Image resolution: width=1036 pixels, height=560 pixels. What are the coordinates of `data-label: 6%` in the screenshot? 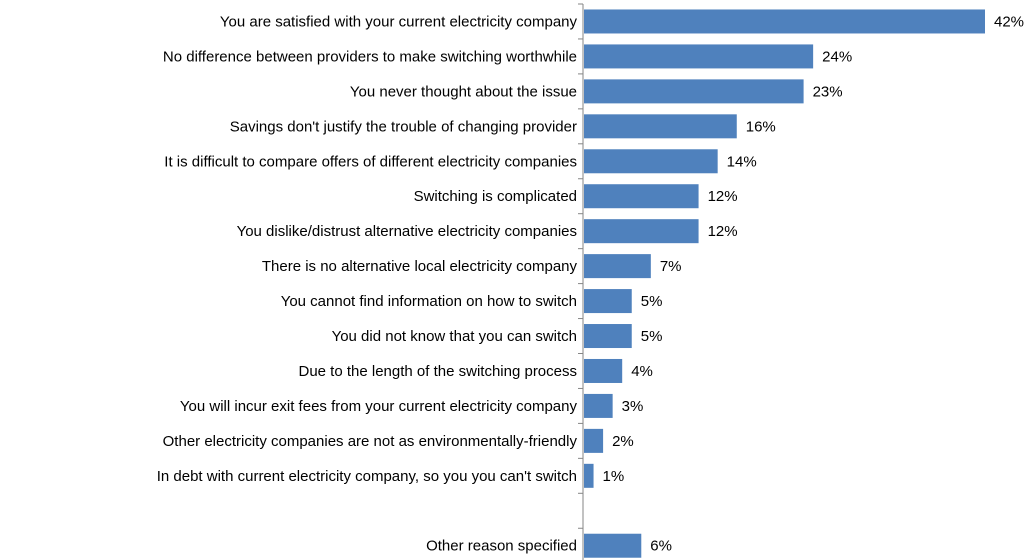 It's located at (661, 546).